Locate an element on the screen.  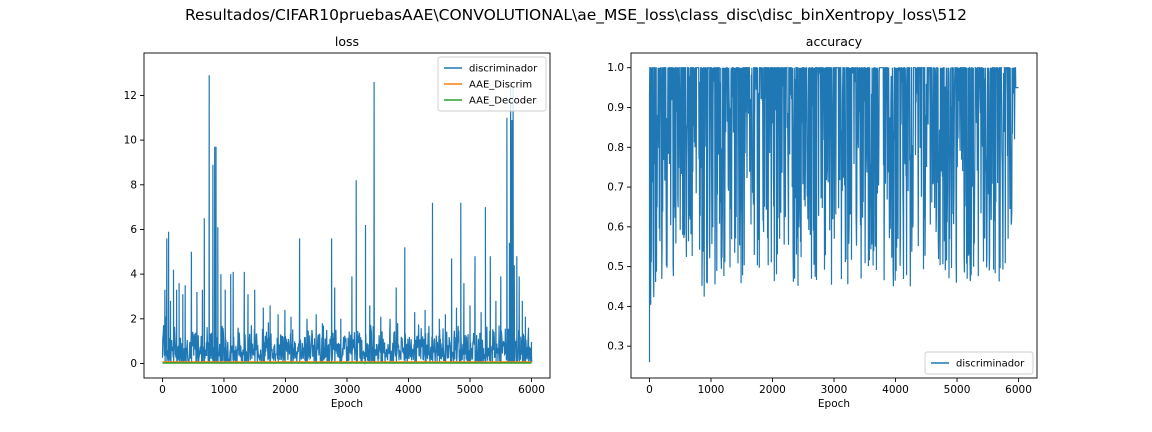
y-tick-label-10: 10 is located at coordinates (130, 141).